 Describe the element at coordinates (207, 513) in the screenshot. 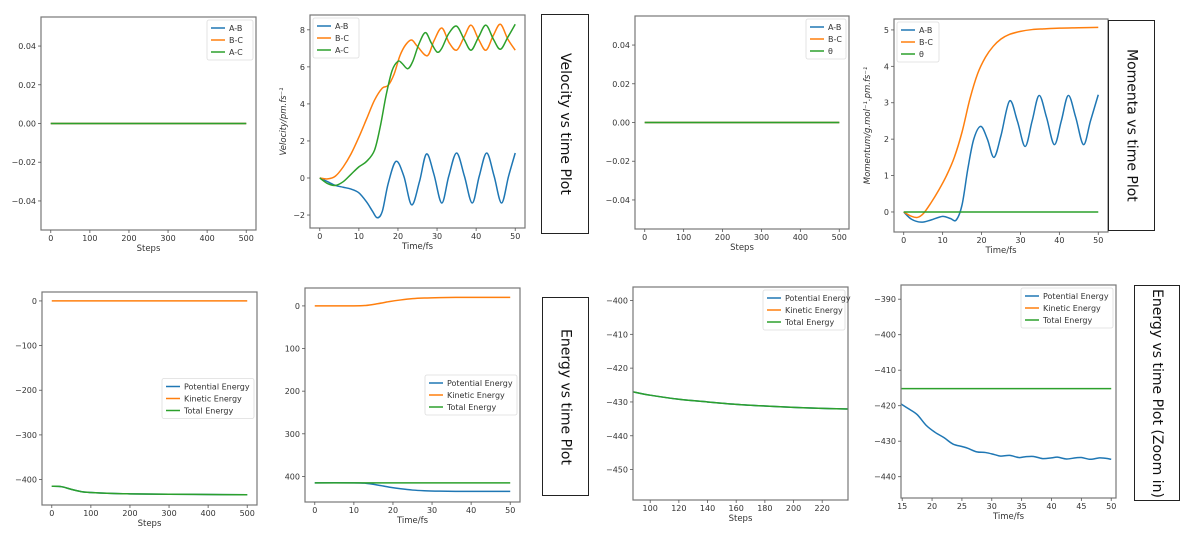

I see `x-tick-label: 400` at that location.